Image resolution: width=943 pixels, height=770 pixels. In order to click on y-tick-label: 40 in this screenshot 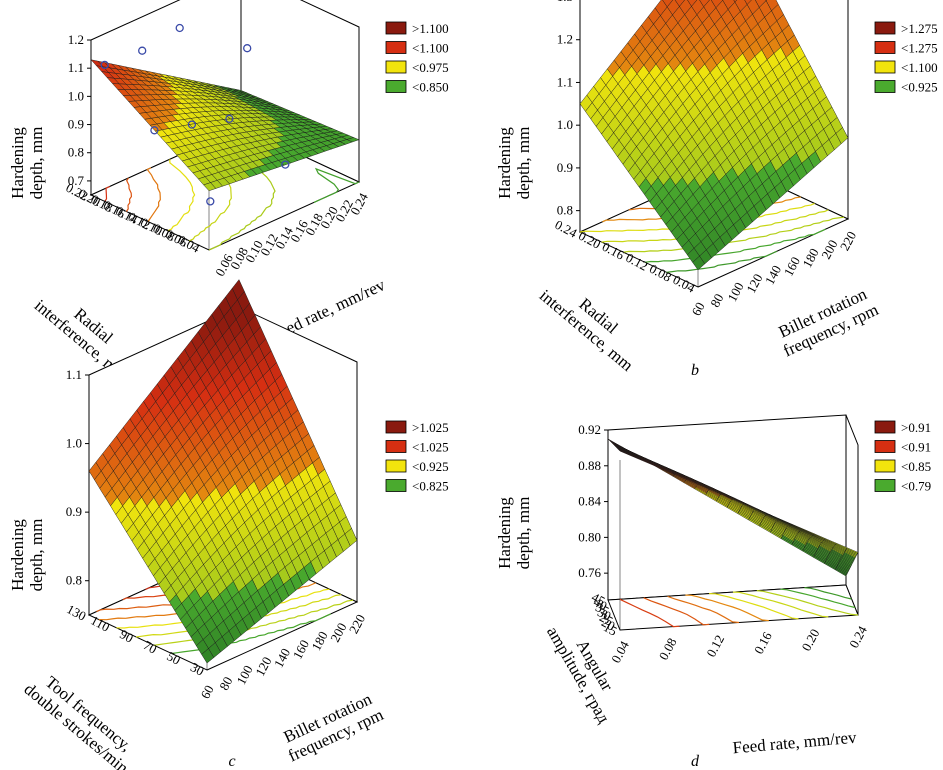, I will do `click(600, 603)`.